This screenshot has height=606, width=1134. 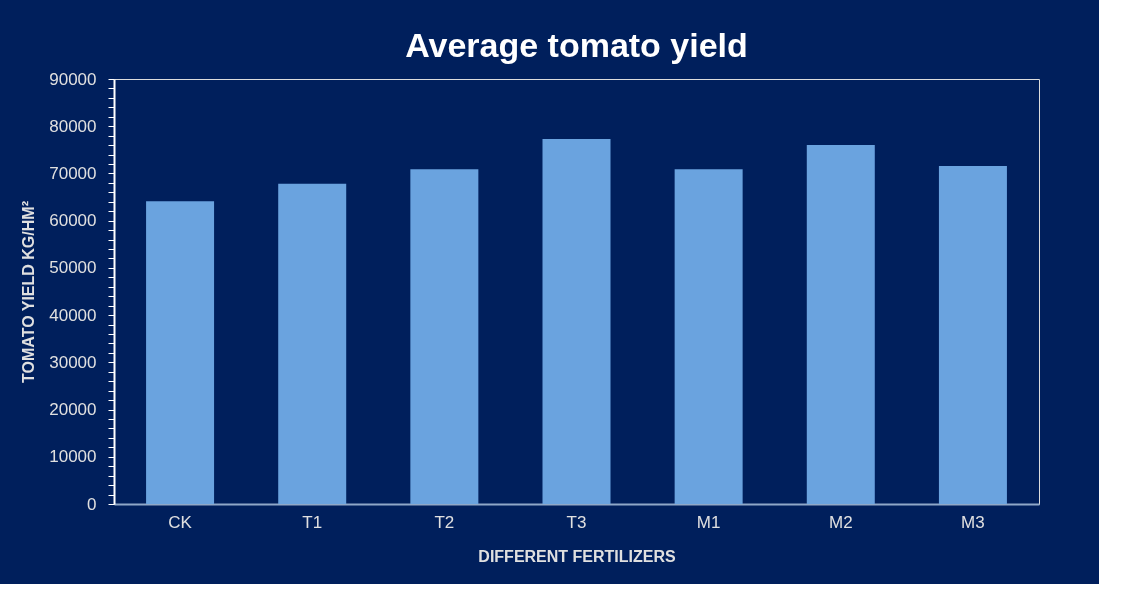 What do you see at coordinates (92, 504) in the screenshot?
I see `y-tick-label: 0` at bounding box center [92, 504].